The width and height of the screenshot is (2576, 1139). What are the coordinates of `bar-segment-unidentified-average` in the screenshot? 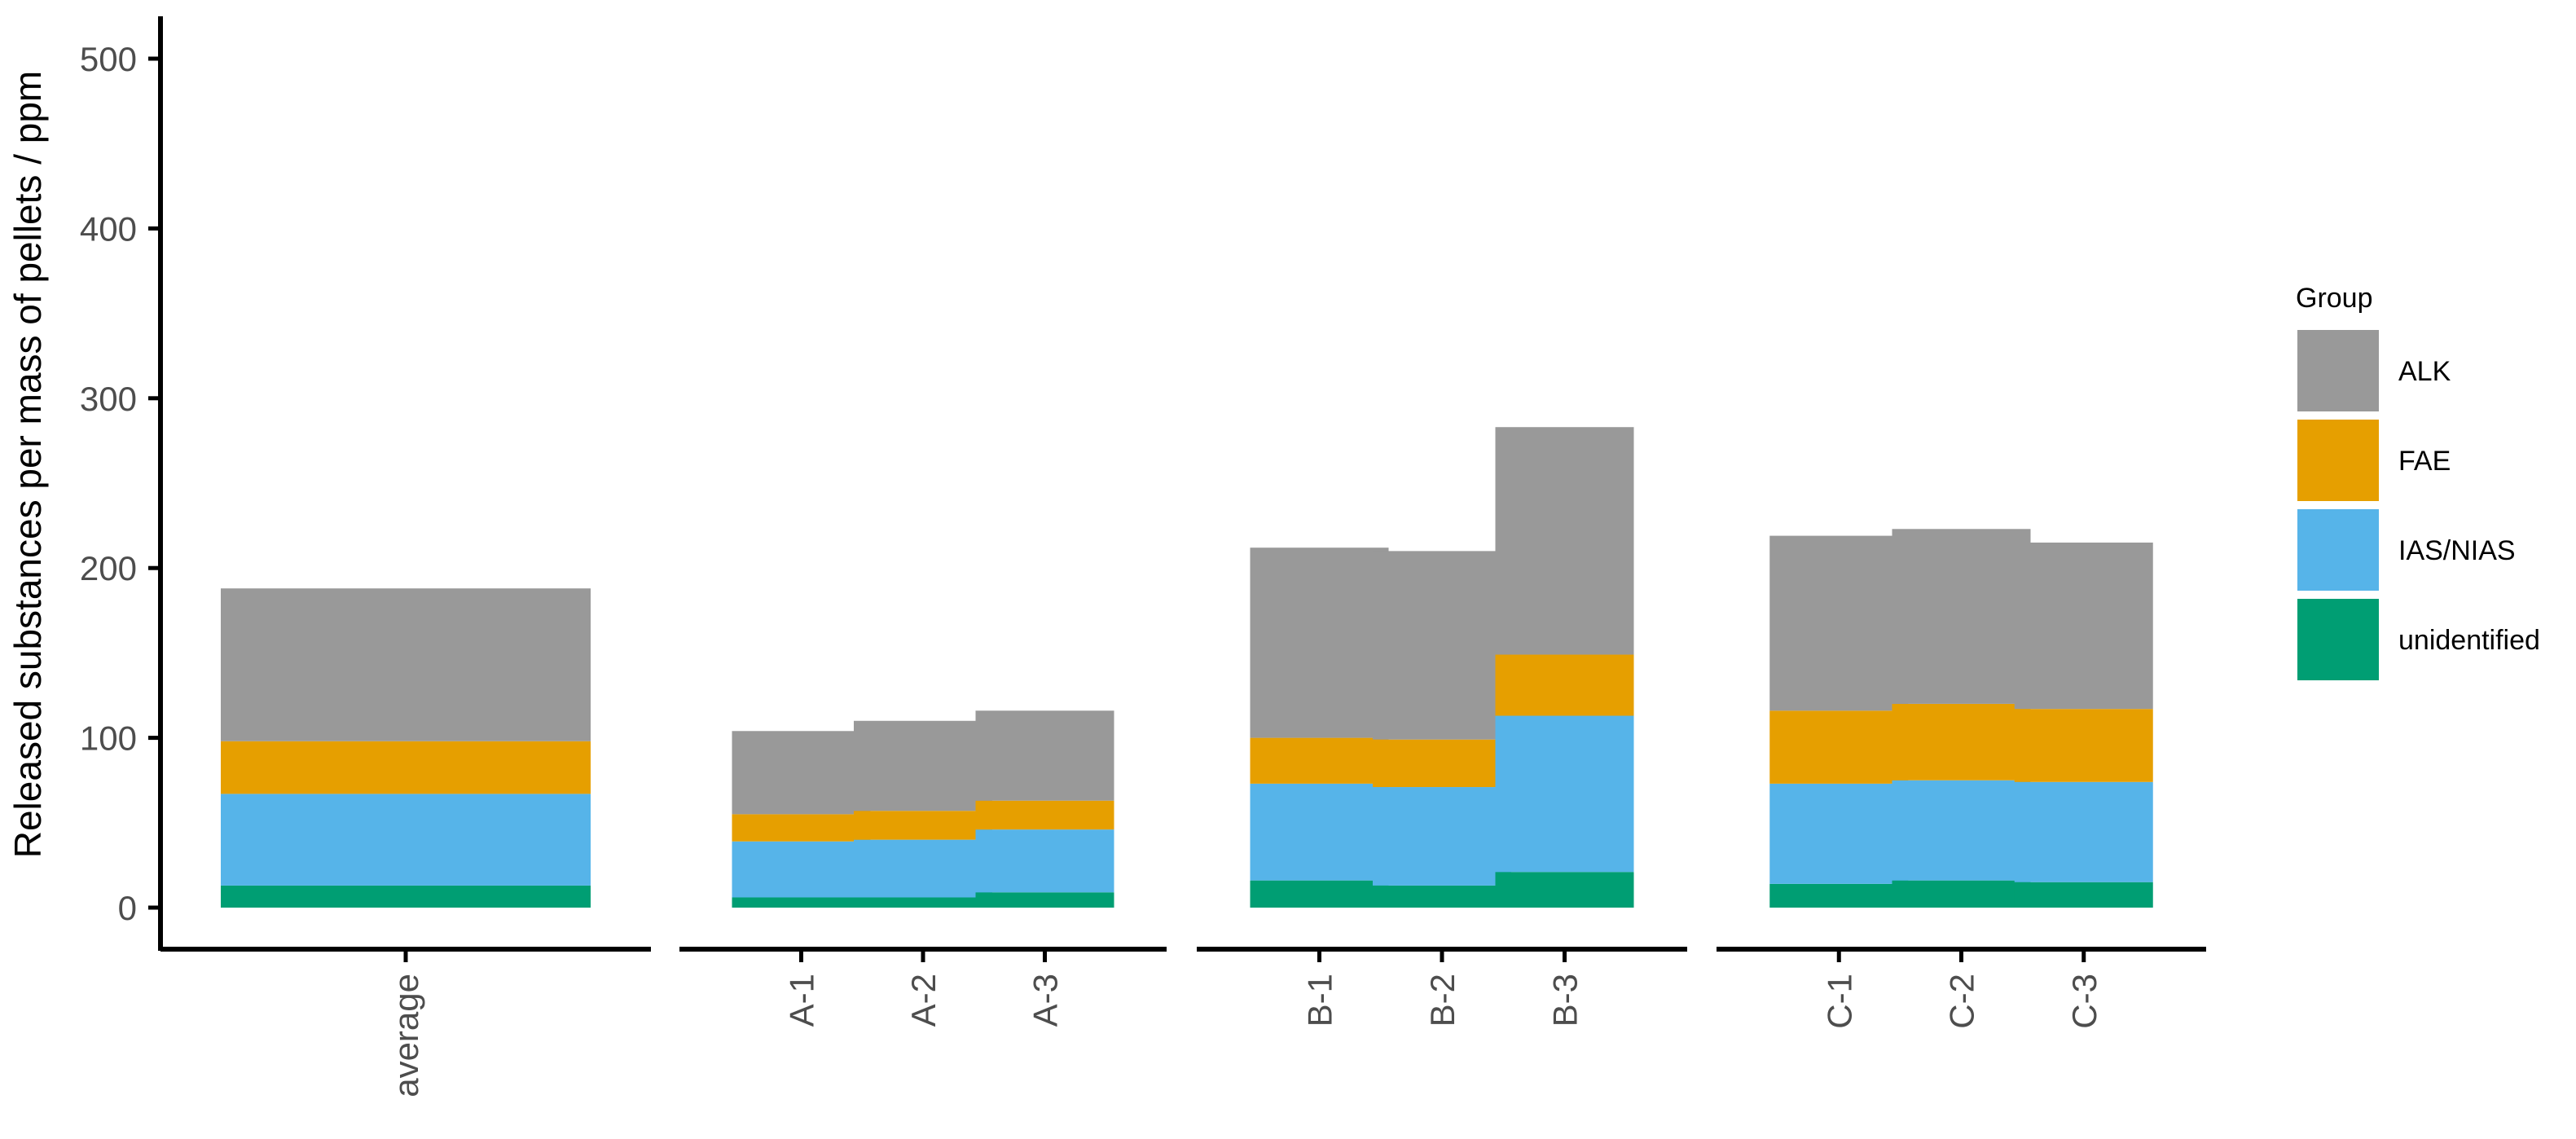 It's located at (406, 896).